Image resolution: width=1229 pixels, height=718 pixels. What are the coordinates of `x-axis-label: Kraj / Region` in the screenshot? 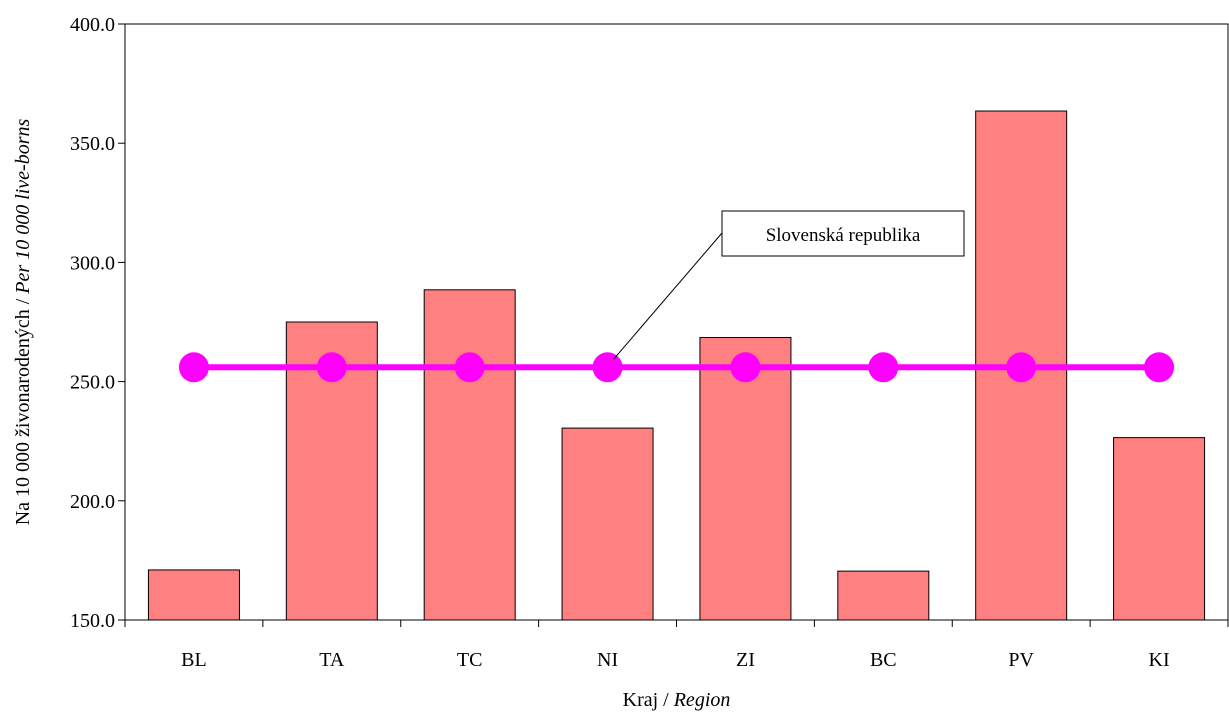 It's located at (677, 700).